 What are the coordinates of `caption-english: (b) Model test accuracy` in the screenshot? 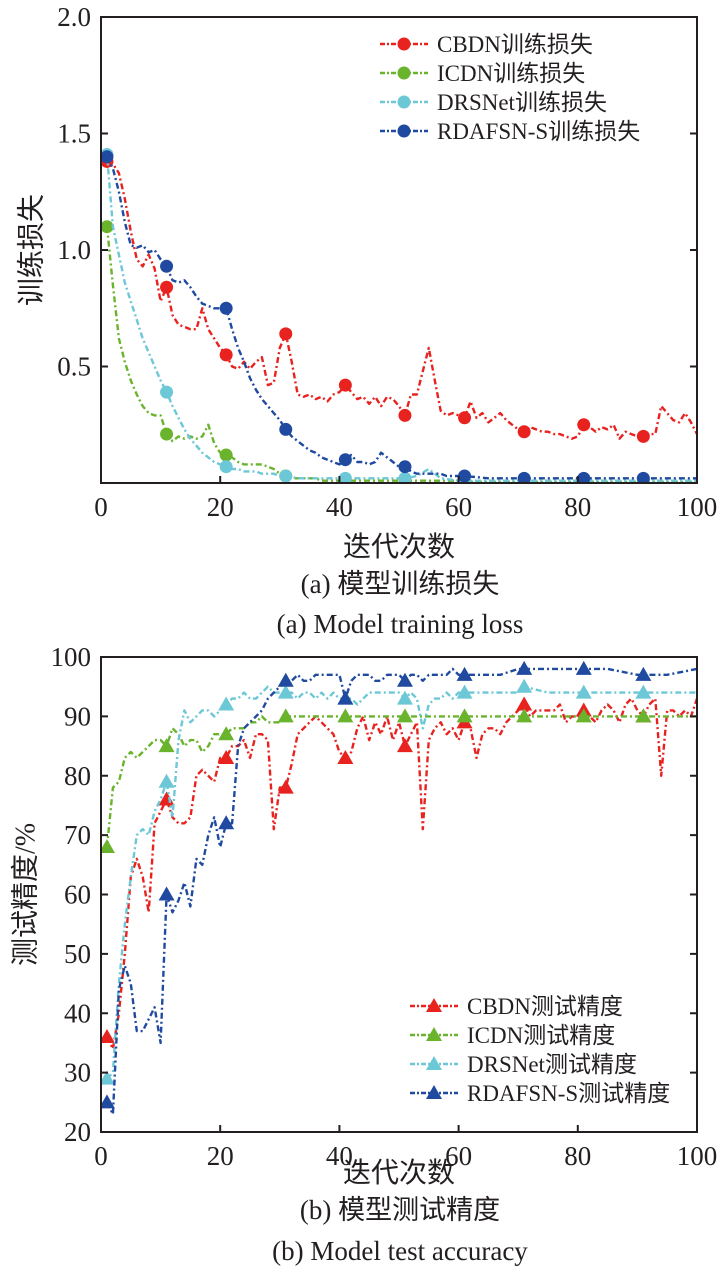 It's located at (400, 1251).